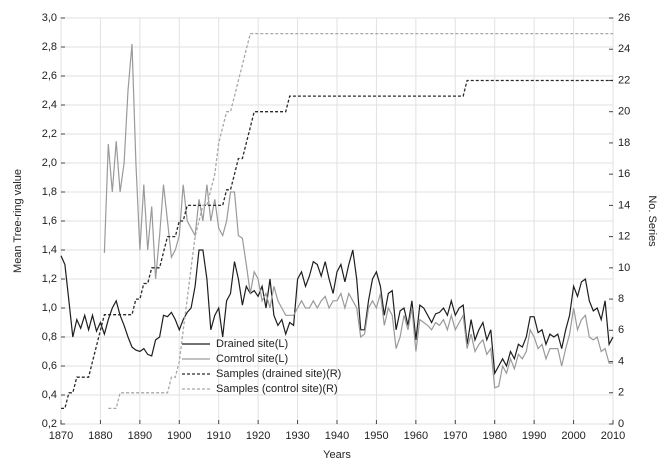 The height and width of the screenshot is (464, 668). I want to click on y2-tick-label: 20, so click(624, 112).